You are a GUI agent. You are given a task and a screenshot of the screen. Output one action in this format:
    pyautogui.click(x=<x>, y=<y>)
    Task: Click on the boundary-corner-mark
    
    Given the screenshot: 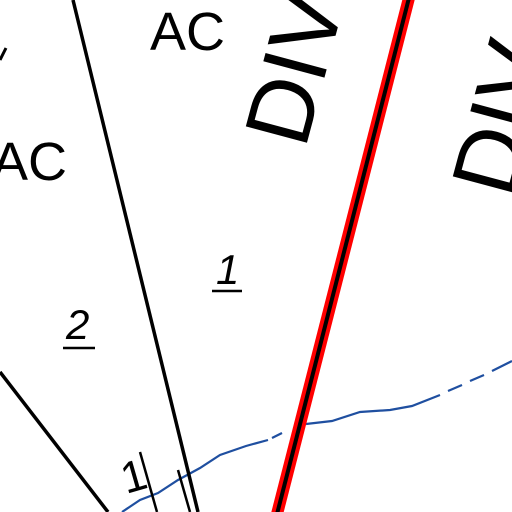 What is the action you would take?
    pyautogui.click(x=4, y=54)
    